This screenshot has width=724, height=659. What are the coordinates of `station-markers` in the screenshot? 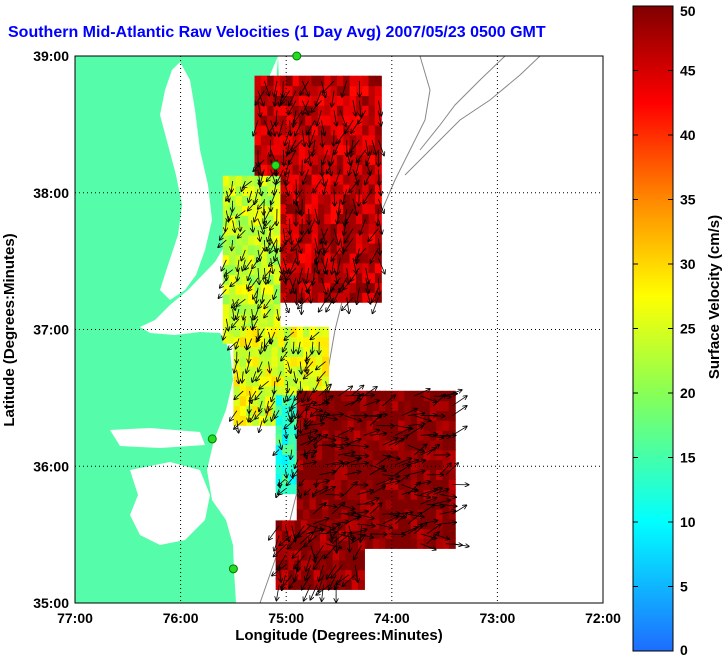 It's located at (254, 312).